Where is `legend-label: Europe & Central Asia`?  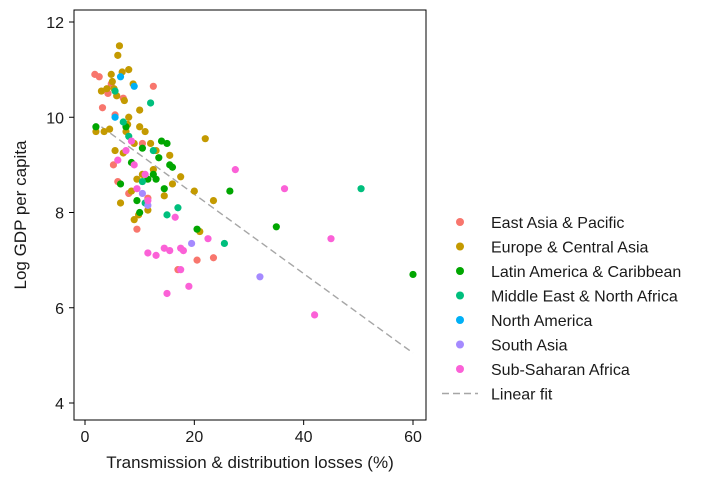
legend-label: Europe & Central Asia is located at coordinates (570, 248).